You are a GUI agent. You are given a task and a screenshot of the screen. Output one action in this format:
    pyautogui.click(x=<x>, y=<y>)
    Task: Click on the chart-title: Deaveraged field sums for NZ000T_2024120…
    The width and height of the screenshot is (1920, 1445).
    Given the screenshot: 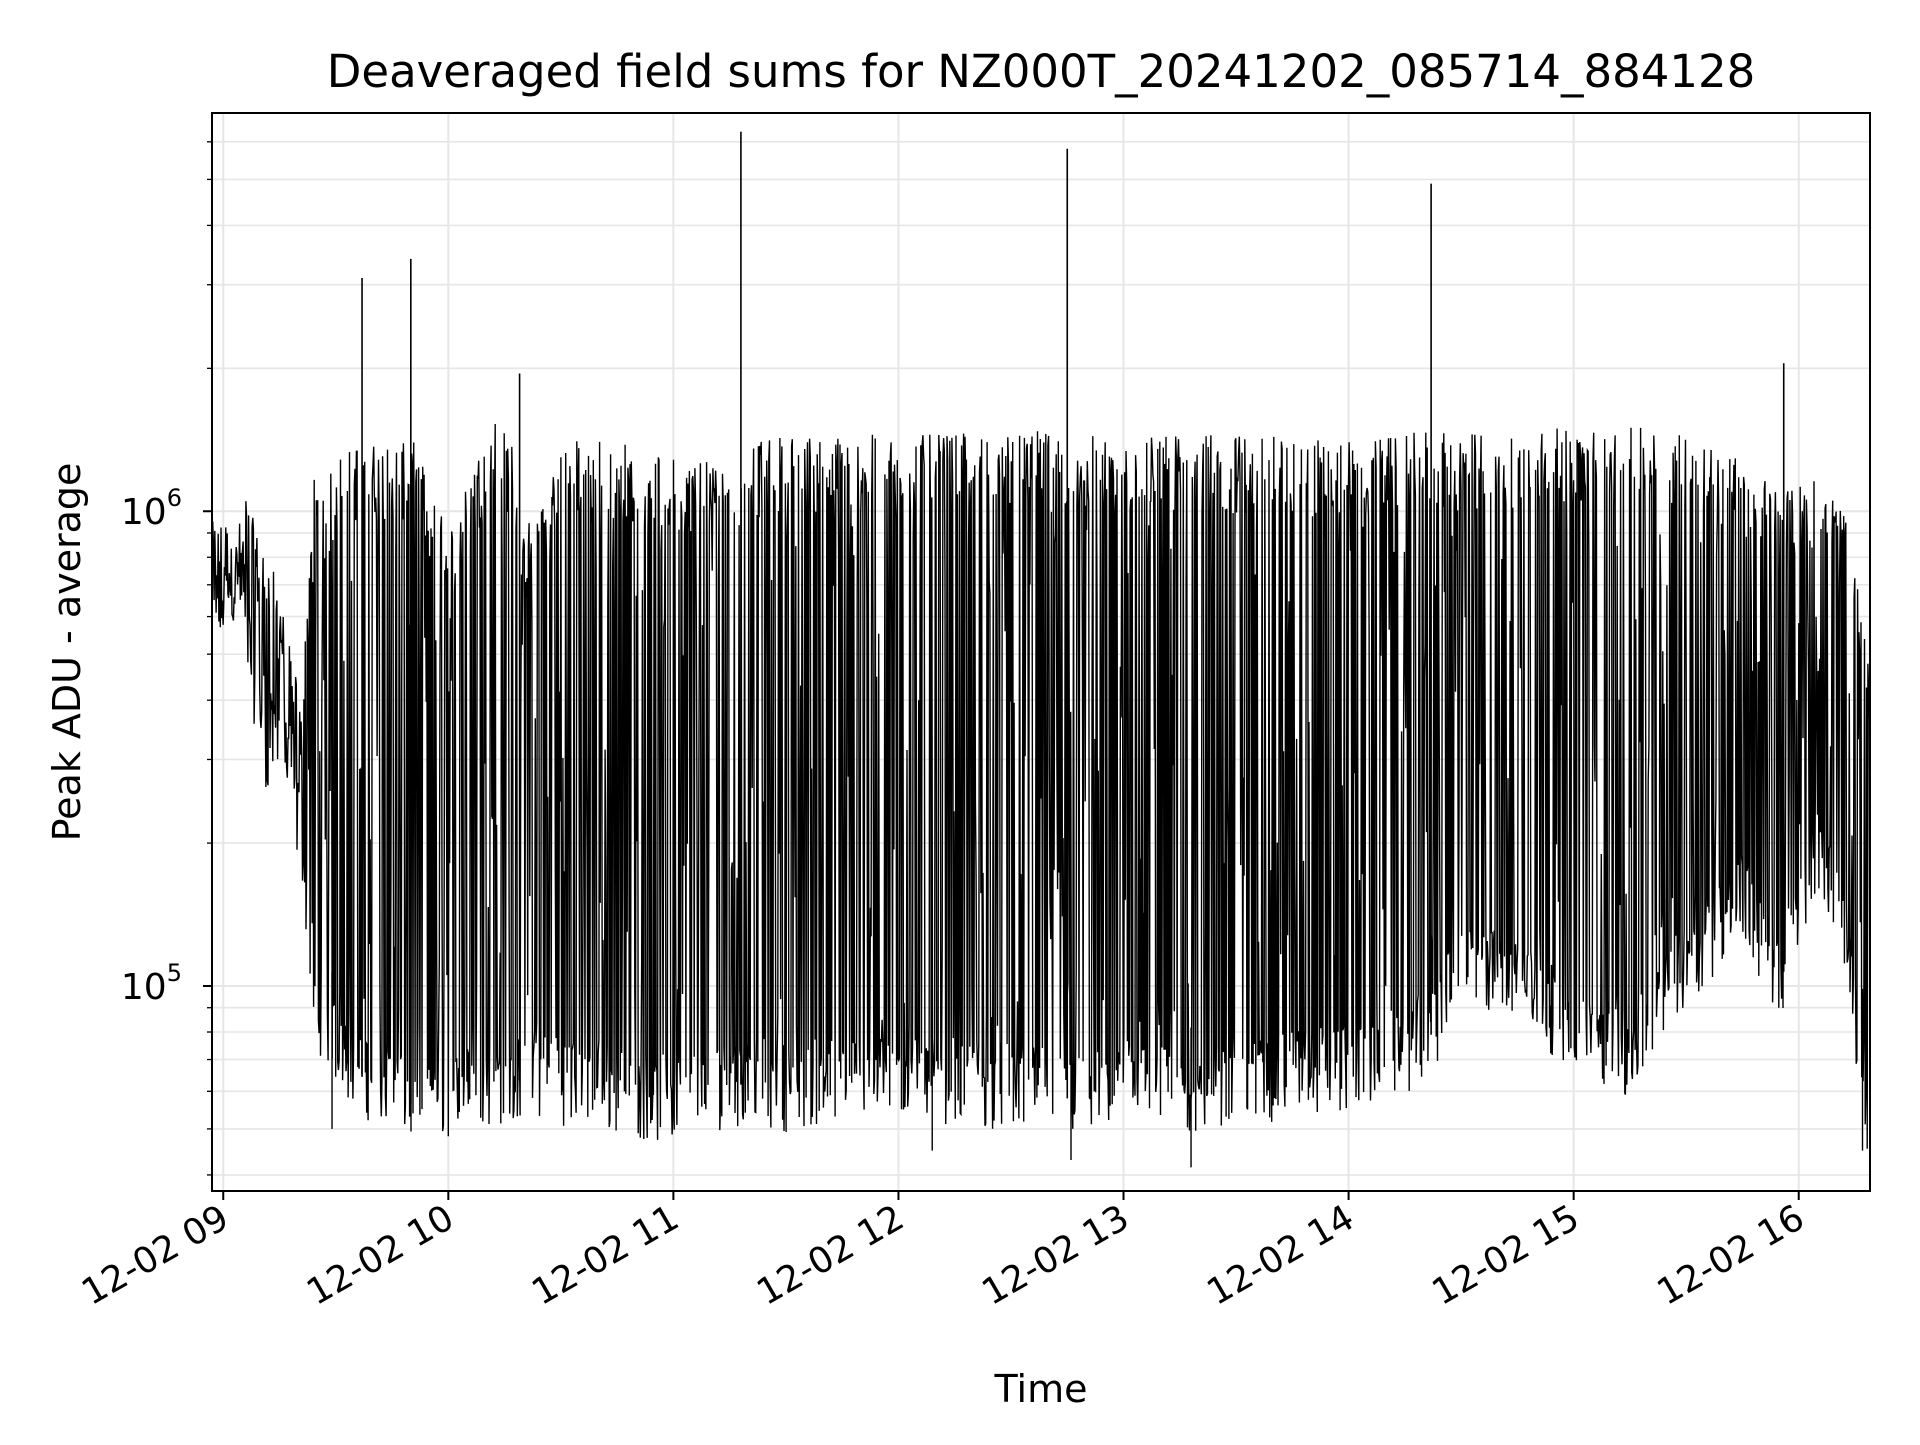 What is the action you would take?
    pyautogui.click(x=1041, y=71)
    